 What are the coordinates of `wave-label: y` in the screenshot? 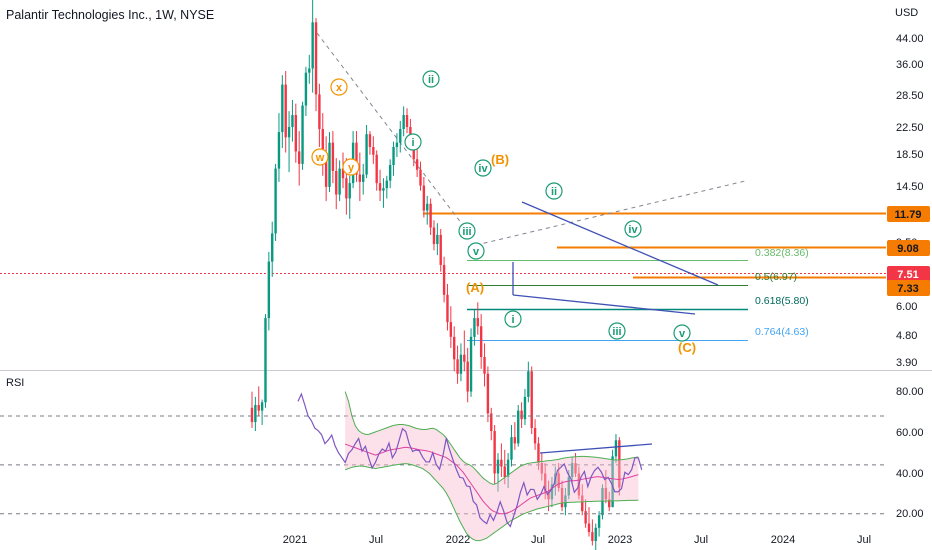 It's located at (351, 168).